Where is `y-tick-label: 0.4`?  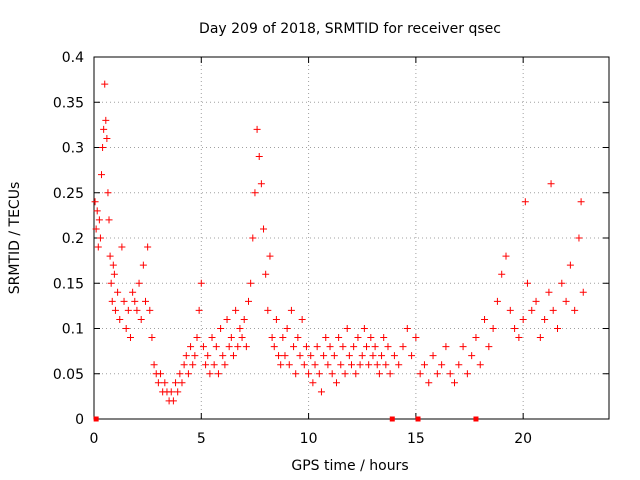 y-tick-label: 0.4 is located at coordinates (73, 58).